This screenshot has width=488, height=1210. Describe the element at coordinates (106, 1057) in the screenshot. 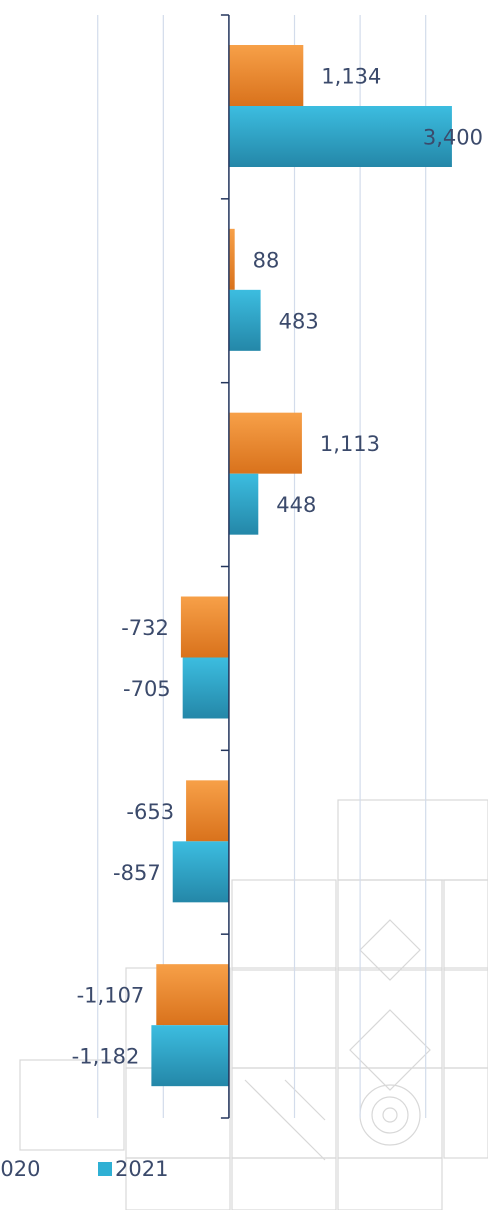

I see `data-label: -1,182` at that location.